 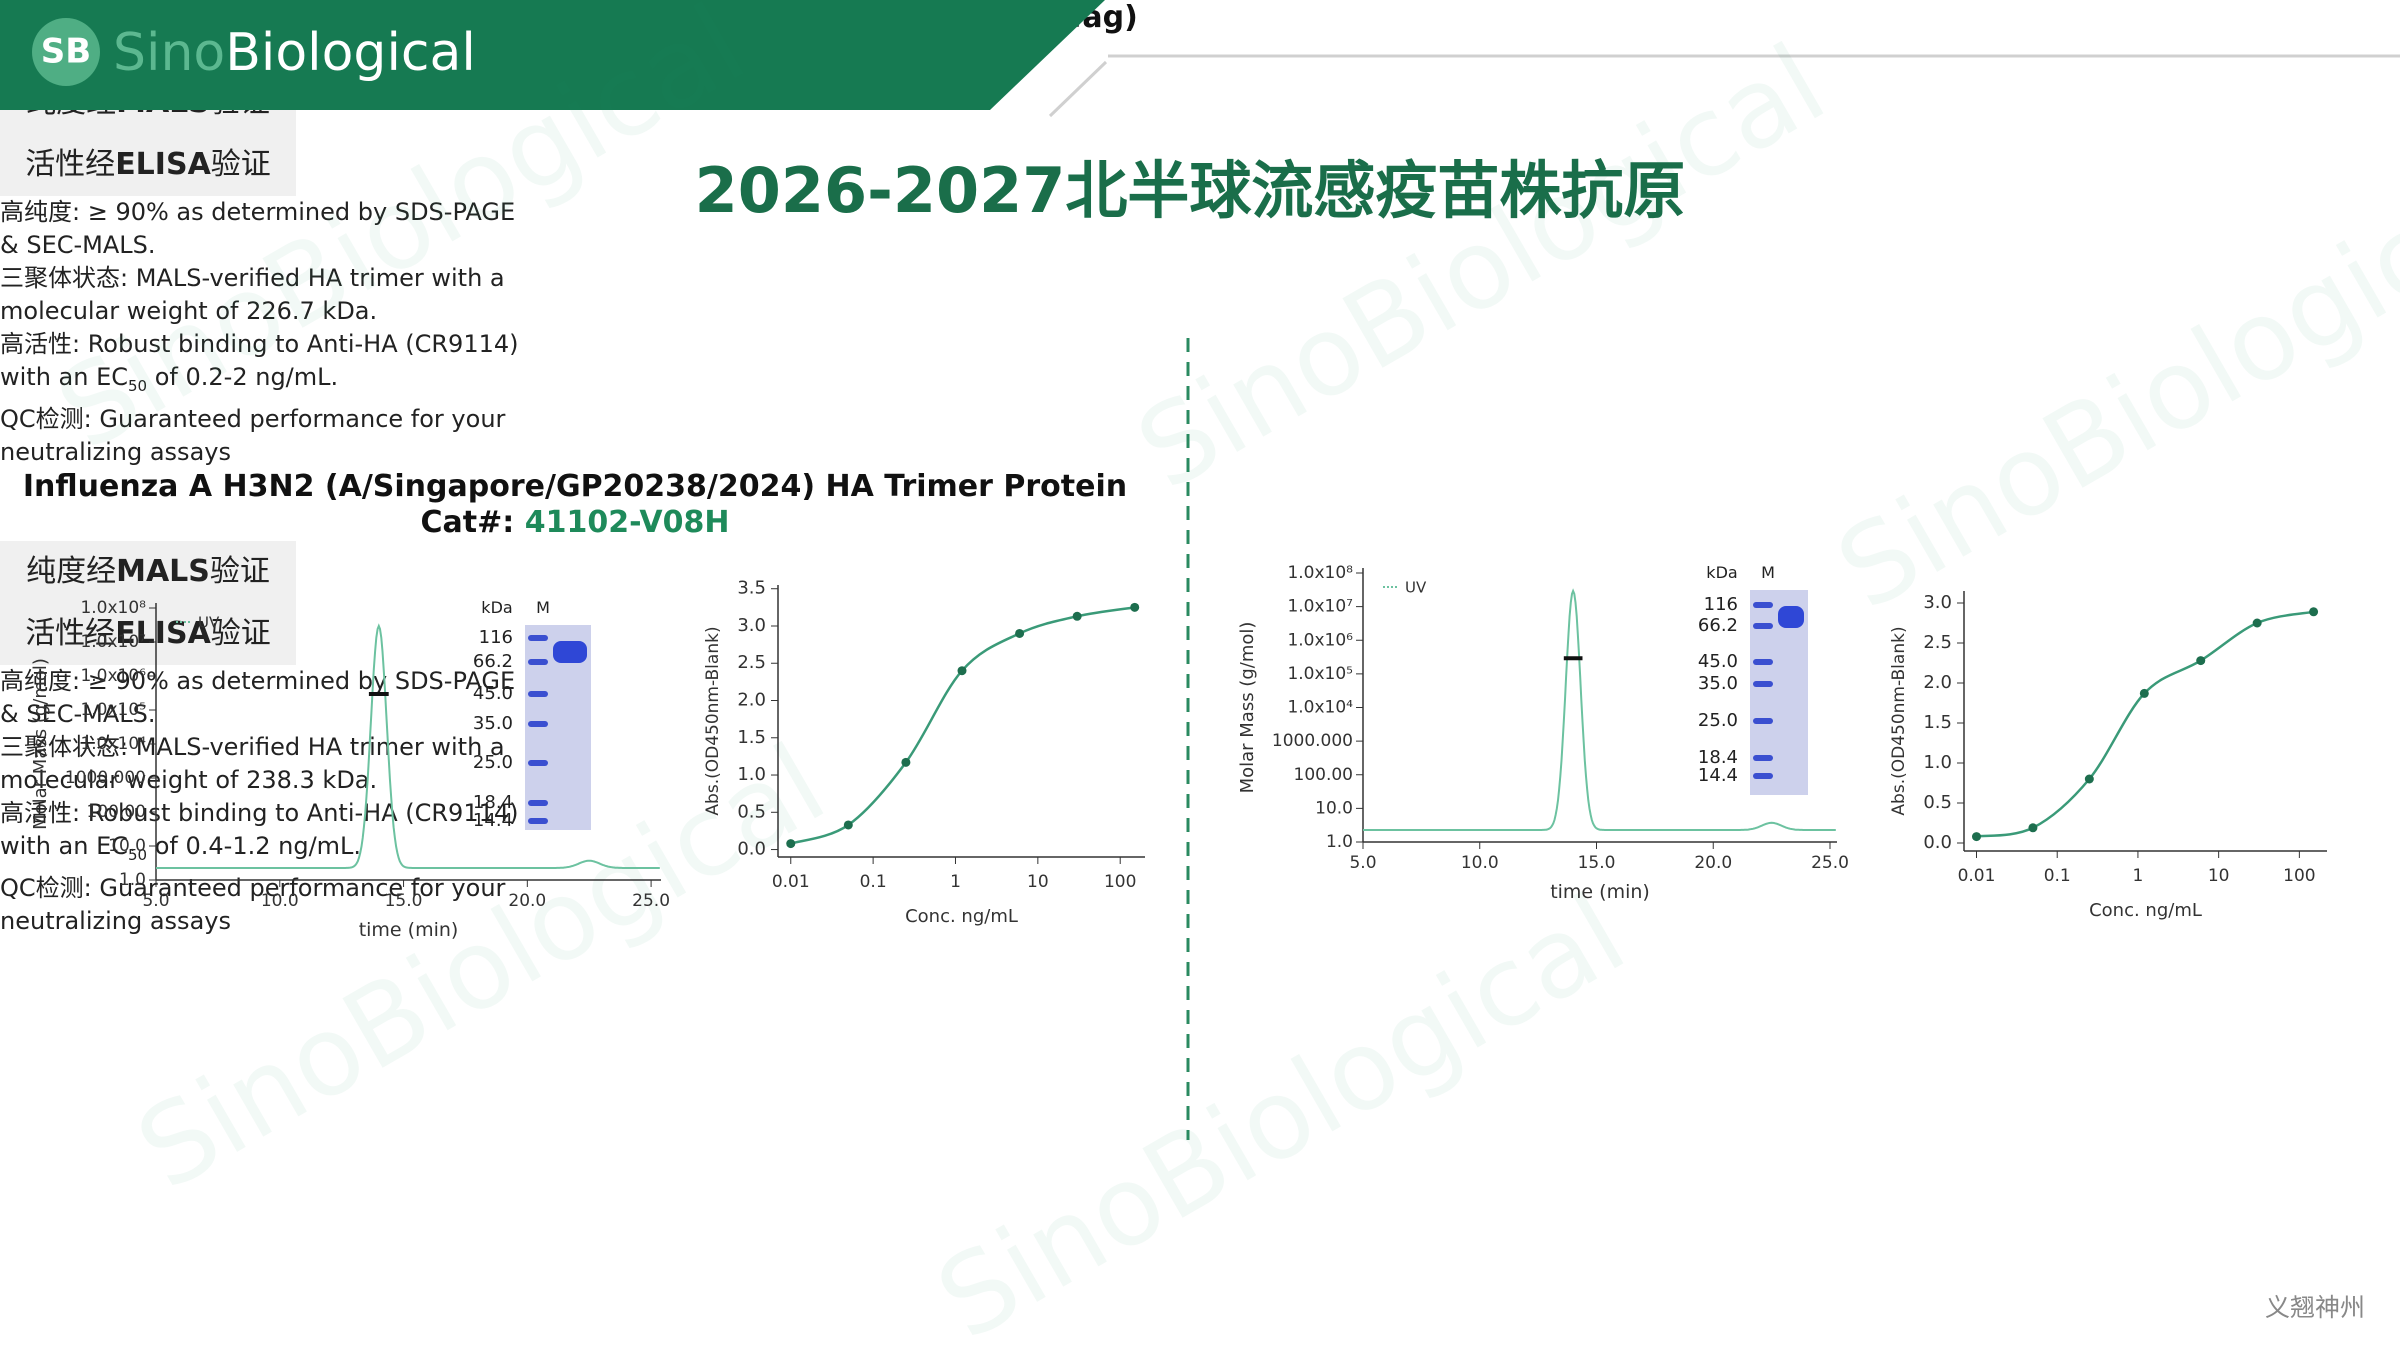 What do you see at coordinates (751, 625) in the screenshot?
I see `y-tick-label: 3.0` at bounding box center [751, 625].